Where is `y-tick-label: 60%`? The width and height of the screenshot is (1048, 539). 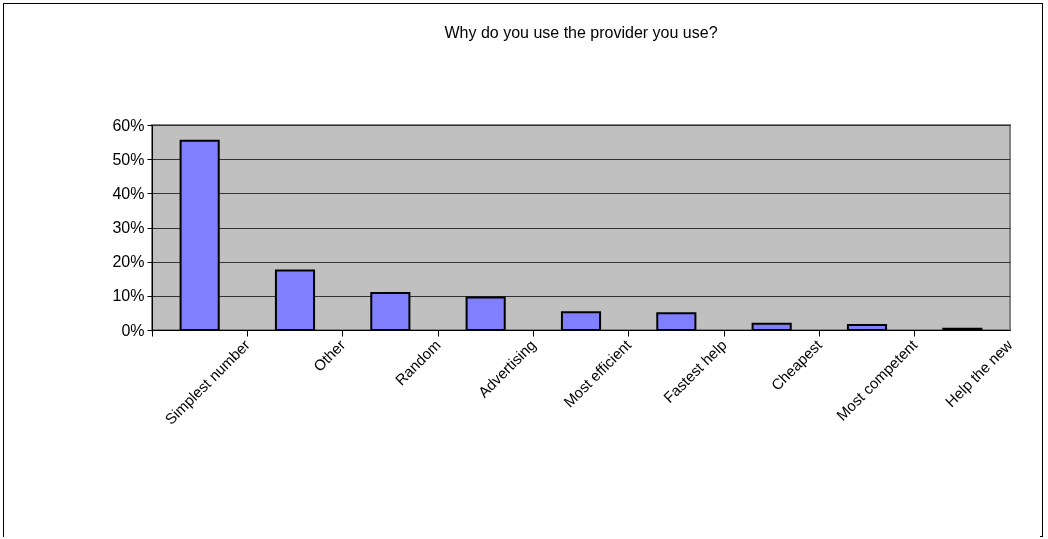 y-tick-label: 60% is located at coordinates (128, 125).